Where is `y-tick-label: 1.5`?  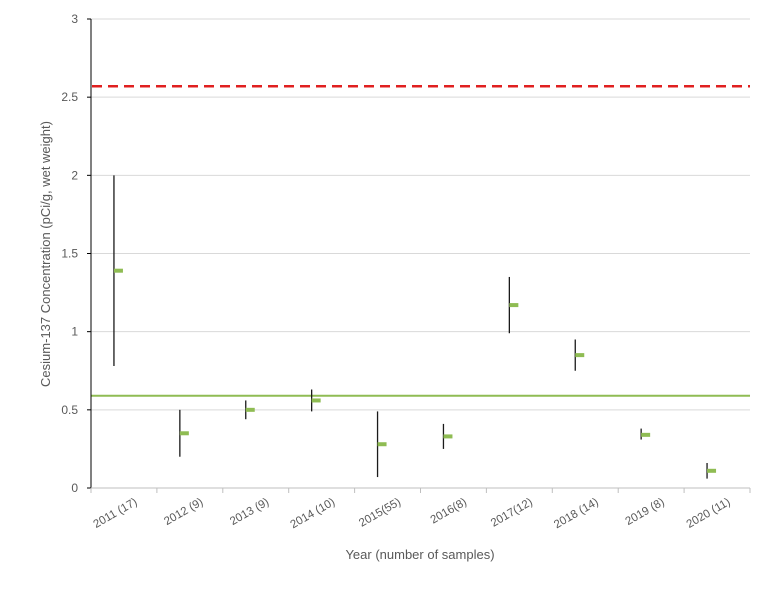
y-tick-label: 1.5 is located at coordinates (69, 254).